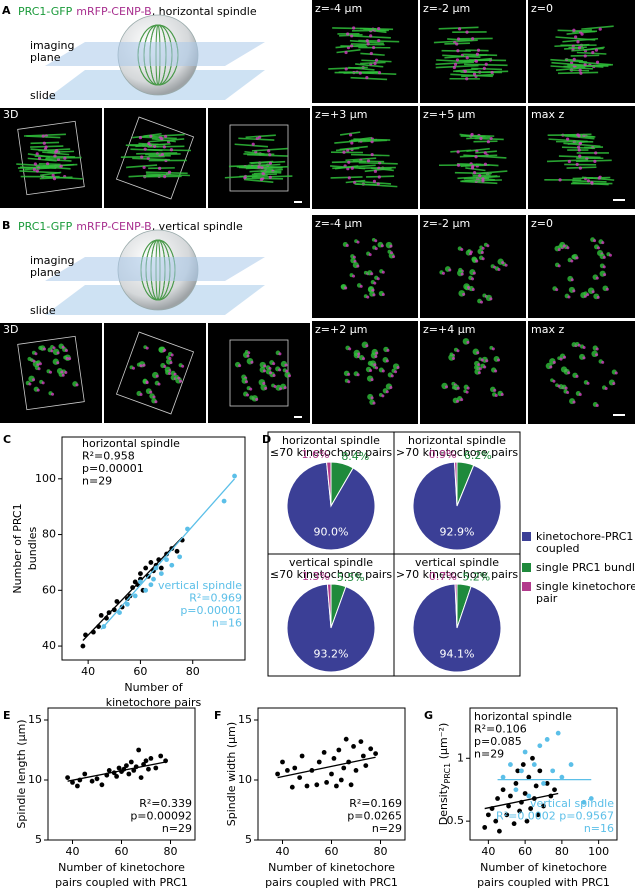  What do you see at coordinates (456, 820) in the screenshot?
I see `y-tick-label: 0.5` at bounding box center [456, 820].